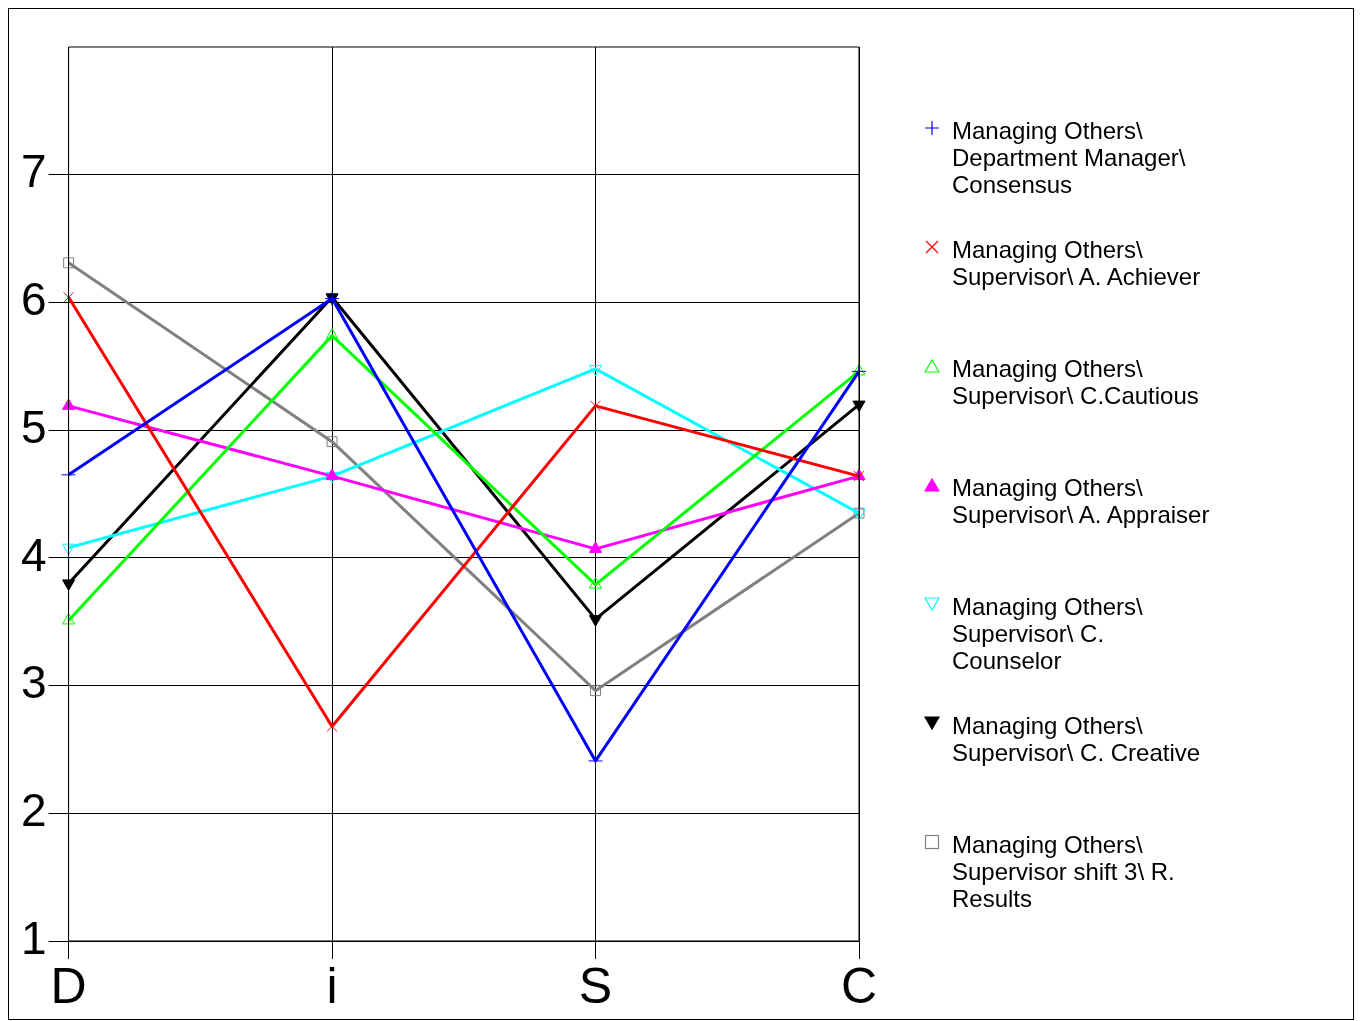 The width and height of the screenshot is (1364, 1021). What do you see at coordinates (1081, 501) in the screenshot?
I see `legend-label: Managing Others\ Supervisor\ A. Appraiser` at bounding box center [1081, 501].